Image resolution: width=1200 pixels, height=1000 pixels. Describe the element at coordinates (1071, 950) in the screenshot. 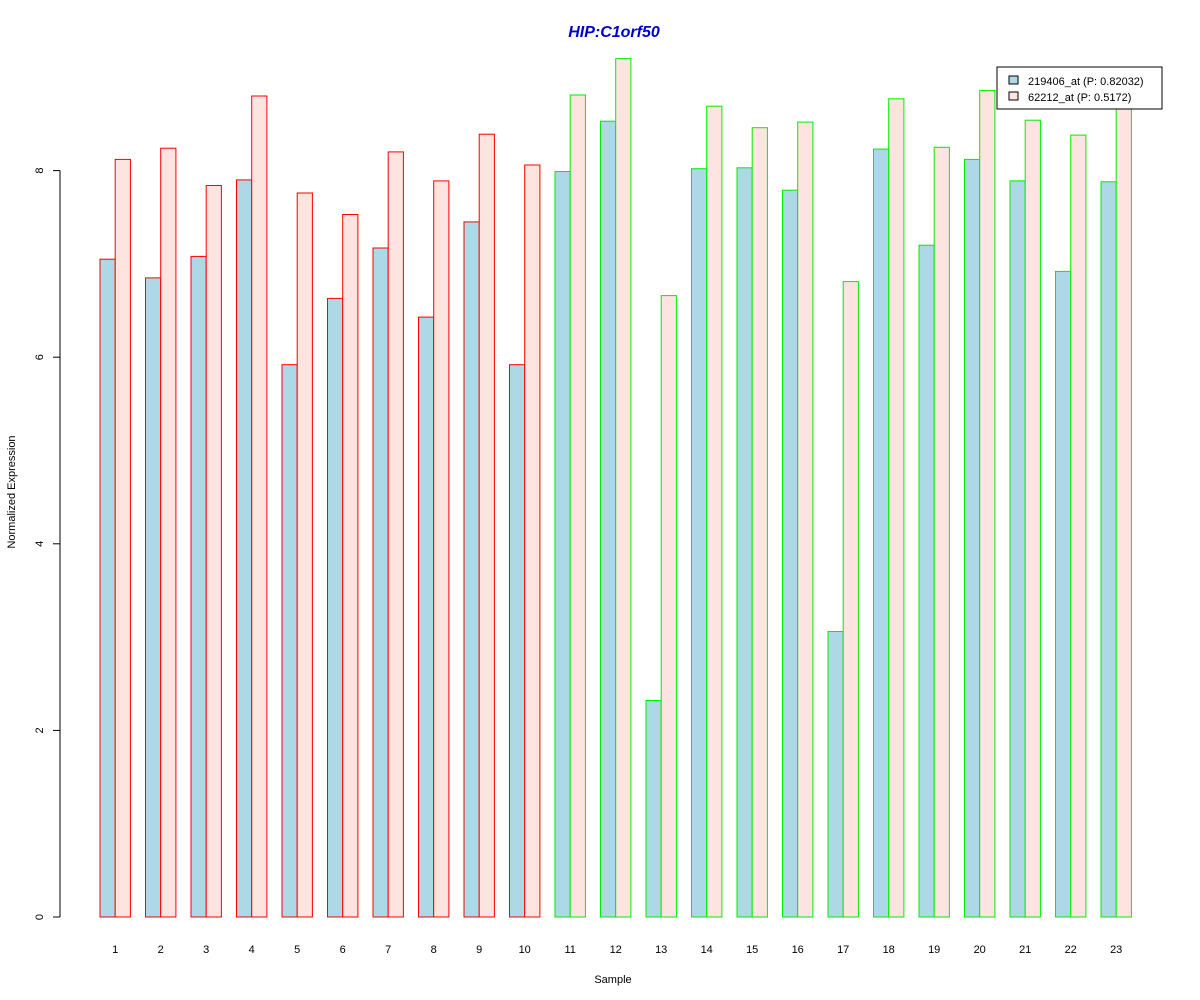

I see `x-tick-label: 22` at that location.